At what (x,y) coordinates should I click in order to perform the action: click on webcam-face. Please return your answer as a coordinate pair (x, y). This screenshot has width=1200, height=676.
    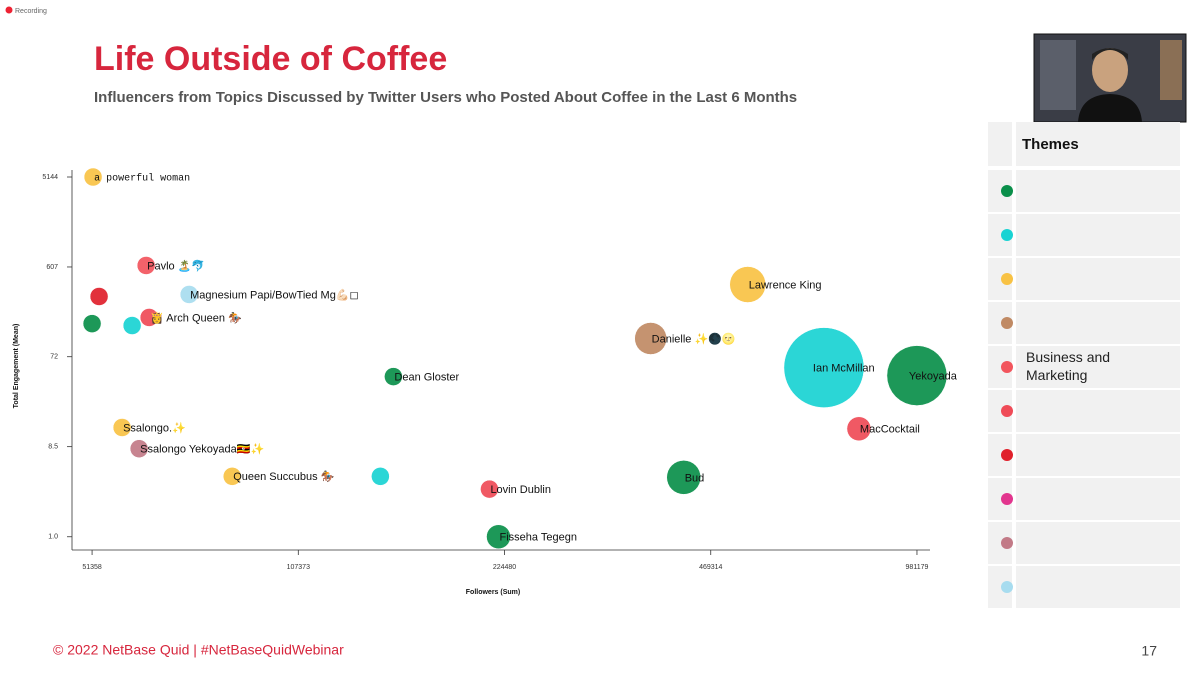
    Looking at the image, I should click on (1110, 70).